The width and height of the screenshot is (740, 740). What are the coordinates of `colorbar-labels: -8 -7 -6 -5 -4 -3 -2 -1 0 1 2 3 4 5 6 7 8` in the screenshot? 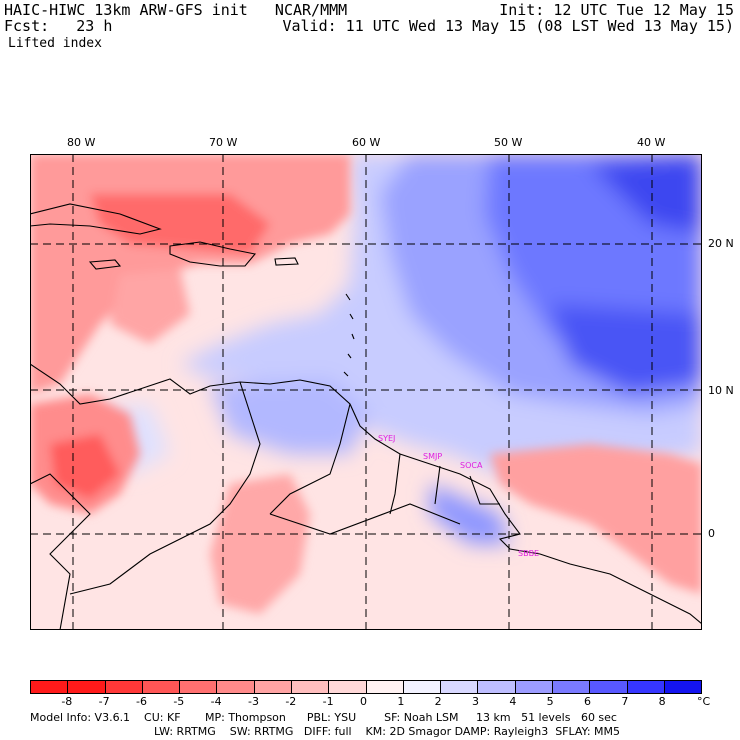 It's located at (366, 702).